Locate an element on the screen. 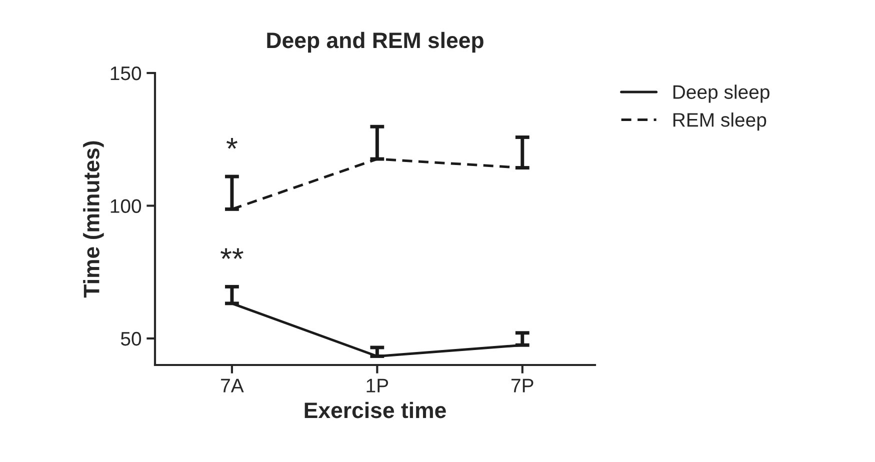  legend-label: Deep sleep is located at coordinates (721, 93).